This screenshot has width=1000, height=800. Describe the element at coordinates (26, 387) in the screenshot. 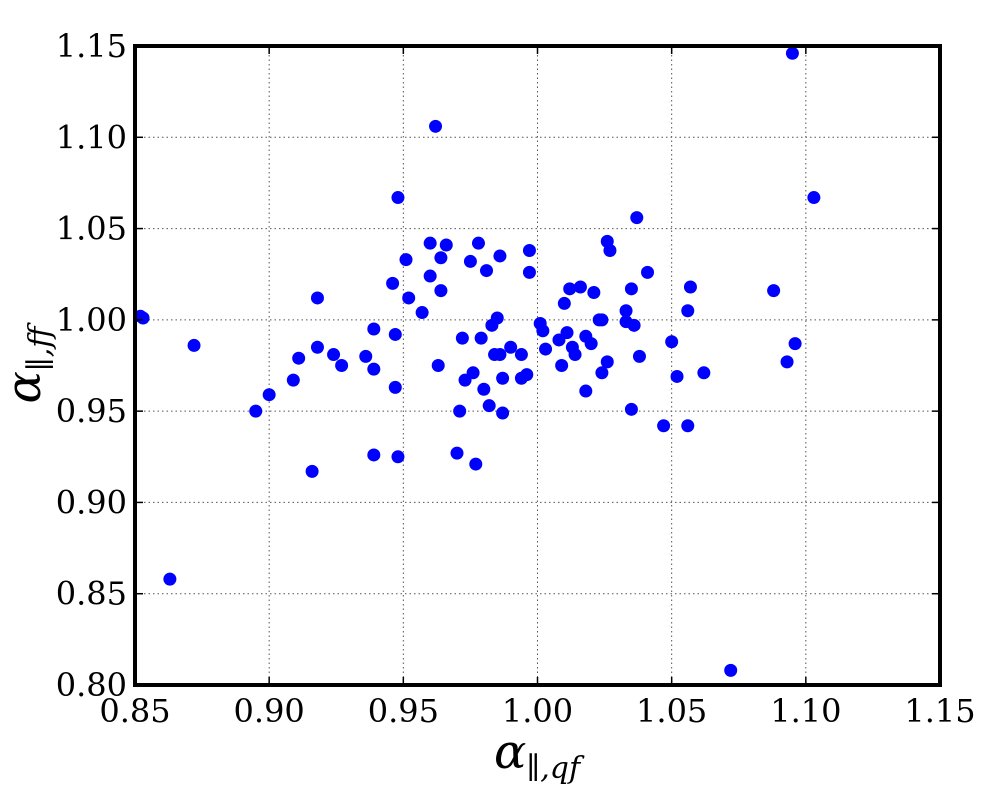

I see `y-axis-label-symbol: α` at that location.